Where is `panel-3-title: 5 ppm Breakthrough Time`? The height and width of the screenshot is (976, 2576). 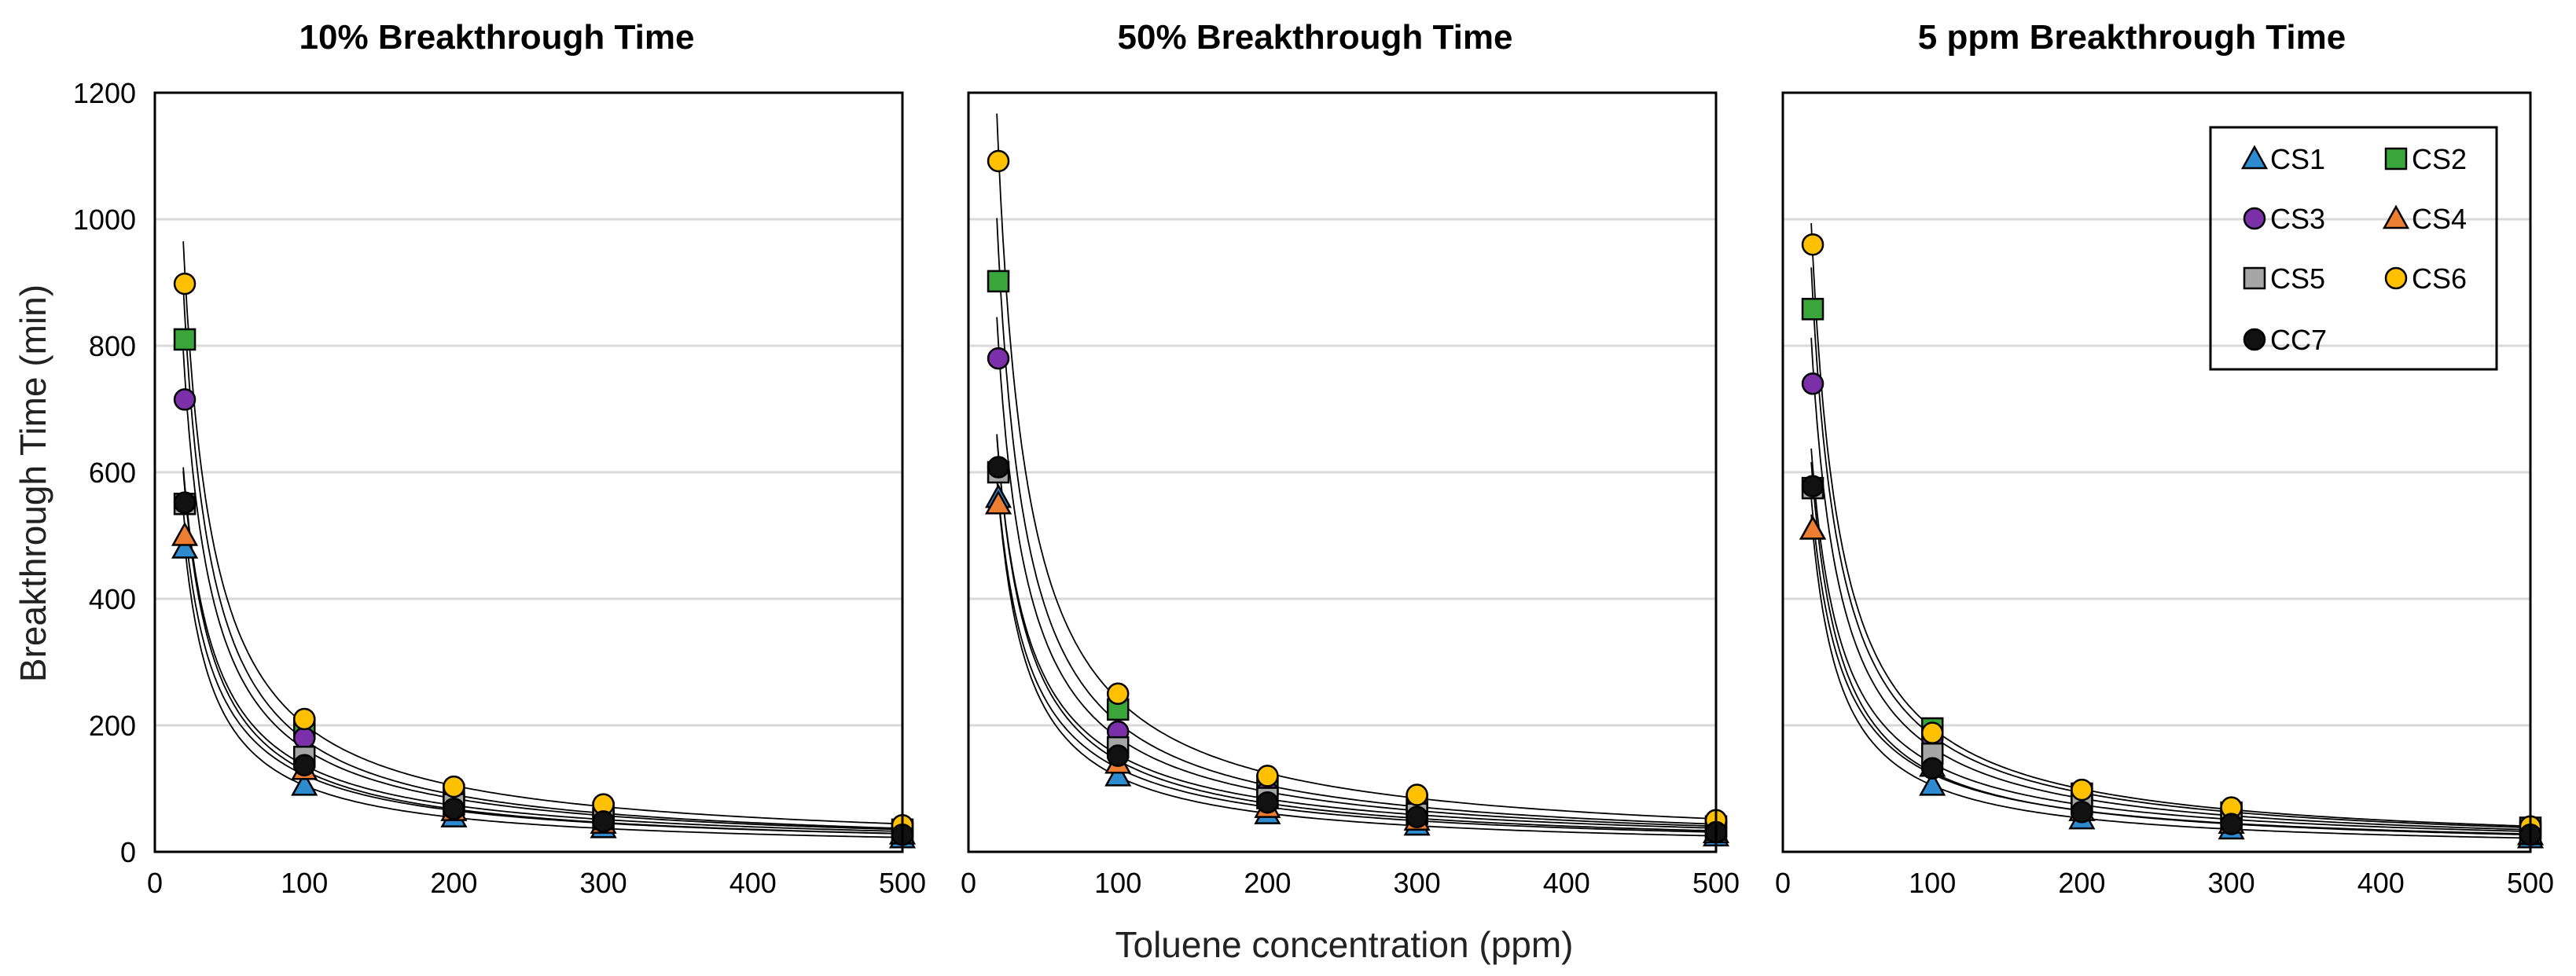
panel-3-title: 5 ppm Breakthrough Time is located at coordinates (2132, 37).